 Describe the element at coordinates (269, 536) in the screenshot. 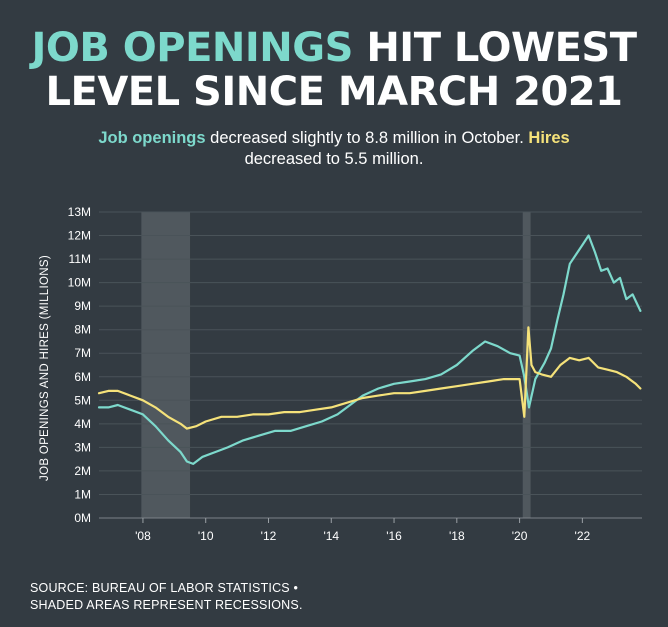

I see `x-tick-label: '12` at that location.